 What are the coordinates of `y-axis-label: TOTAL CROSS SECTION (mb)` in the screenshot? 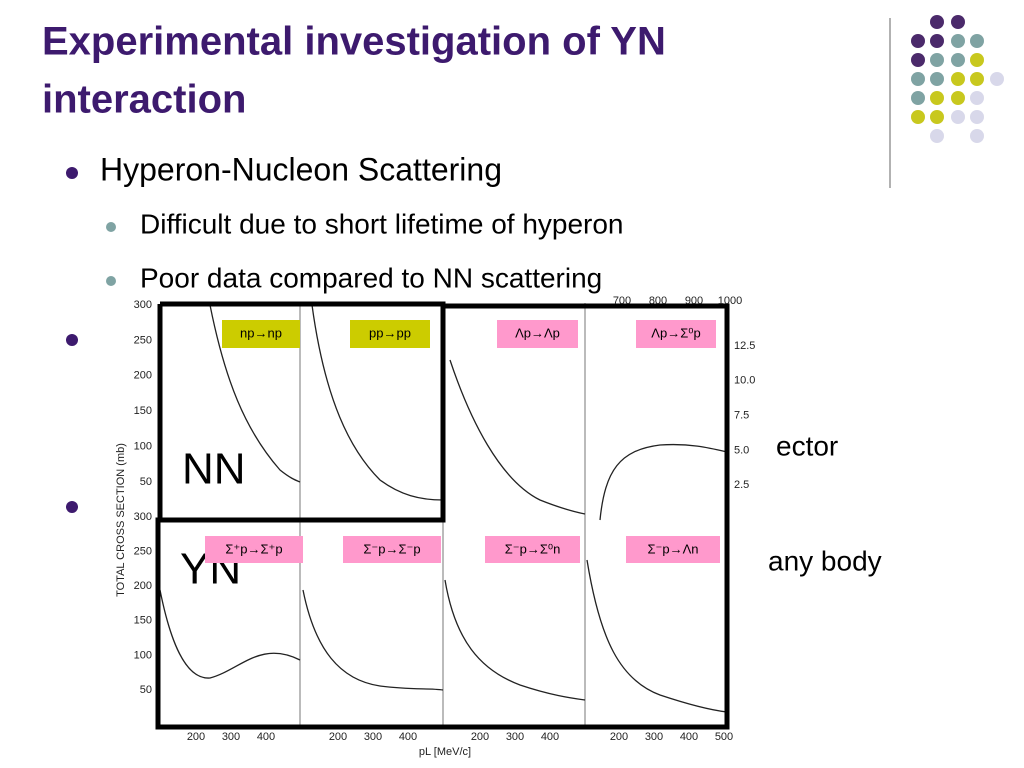 It's located at (121, 520).